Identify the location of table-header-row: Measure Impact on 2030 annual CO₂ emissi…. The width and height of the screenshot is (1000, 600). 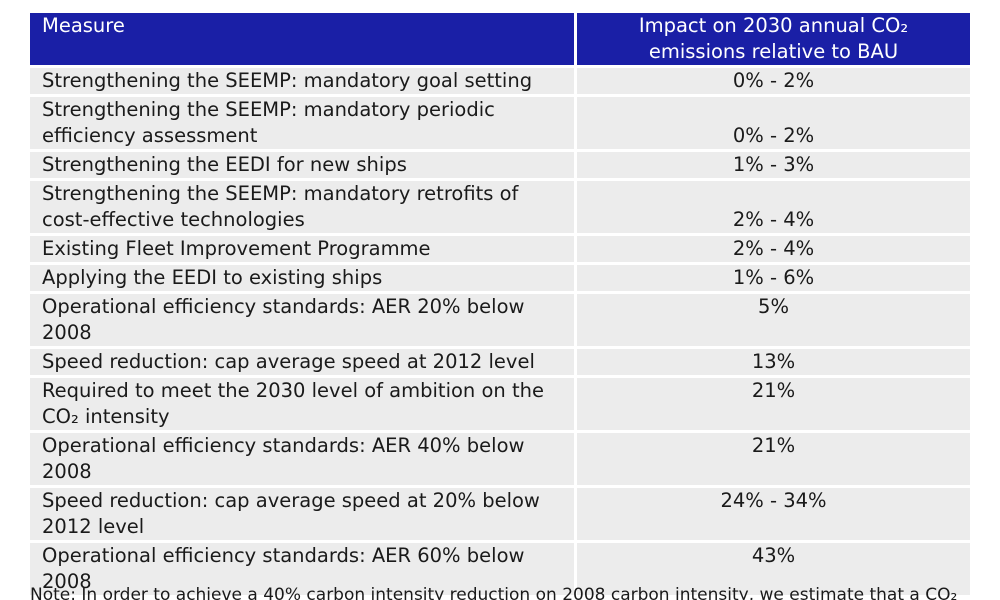
(500, 39).